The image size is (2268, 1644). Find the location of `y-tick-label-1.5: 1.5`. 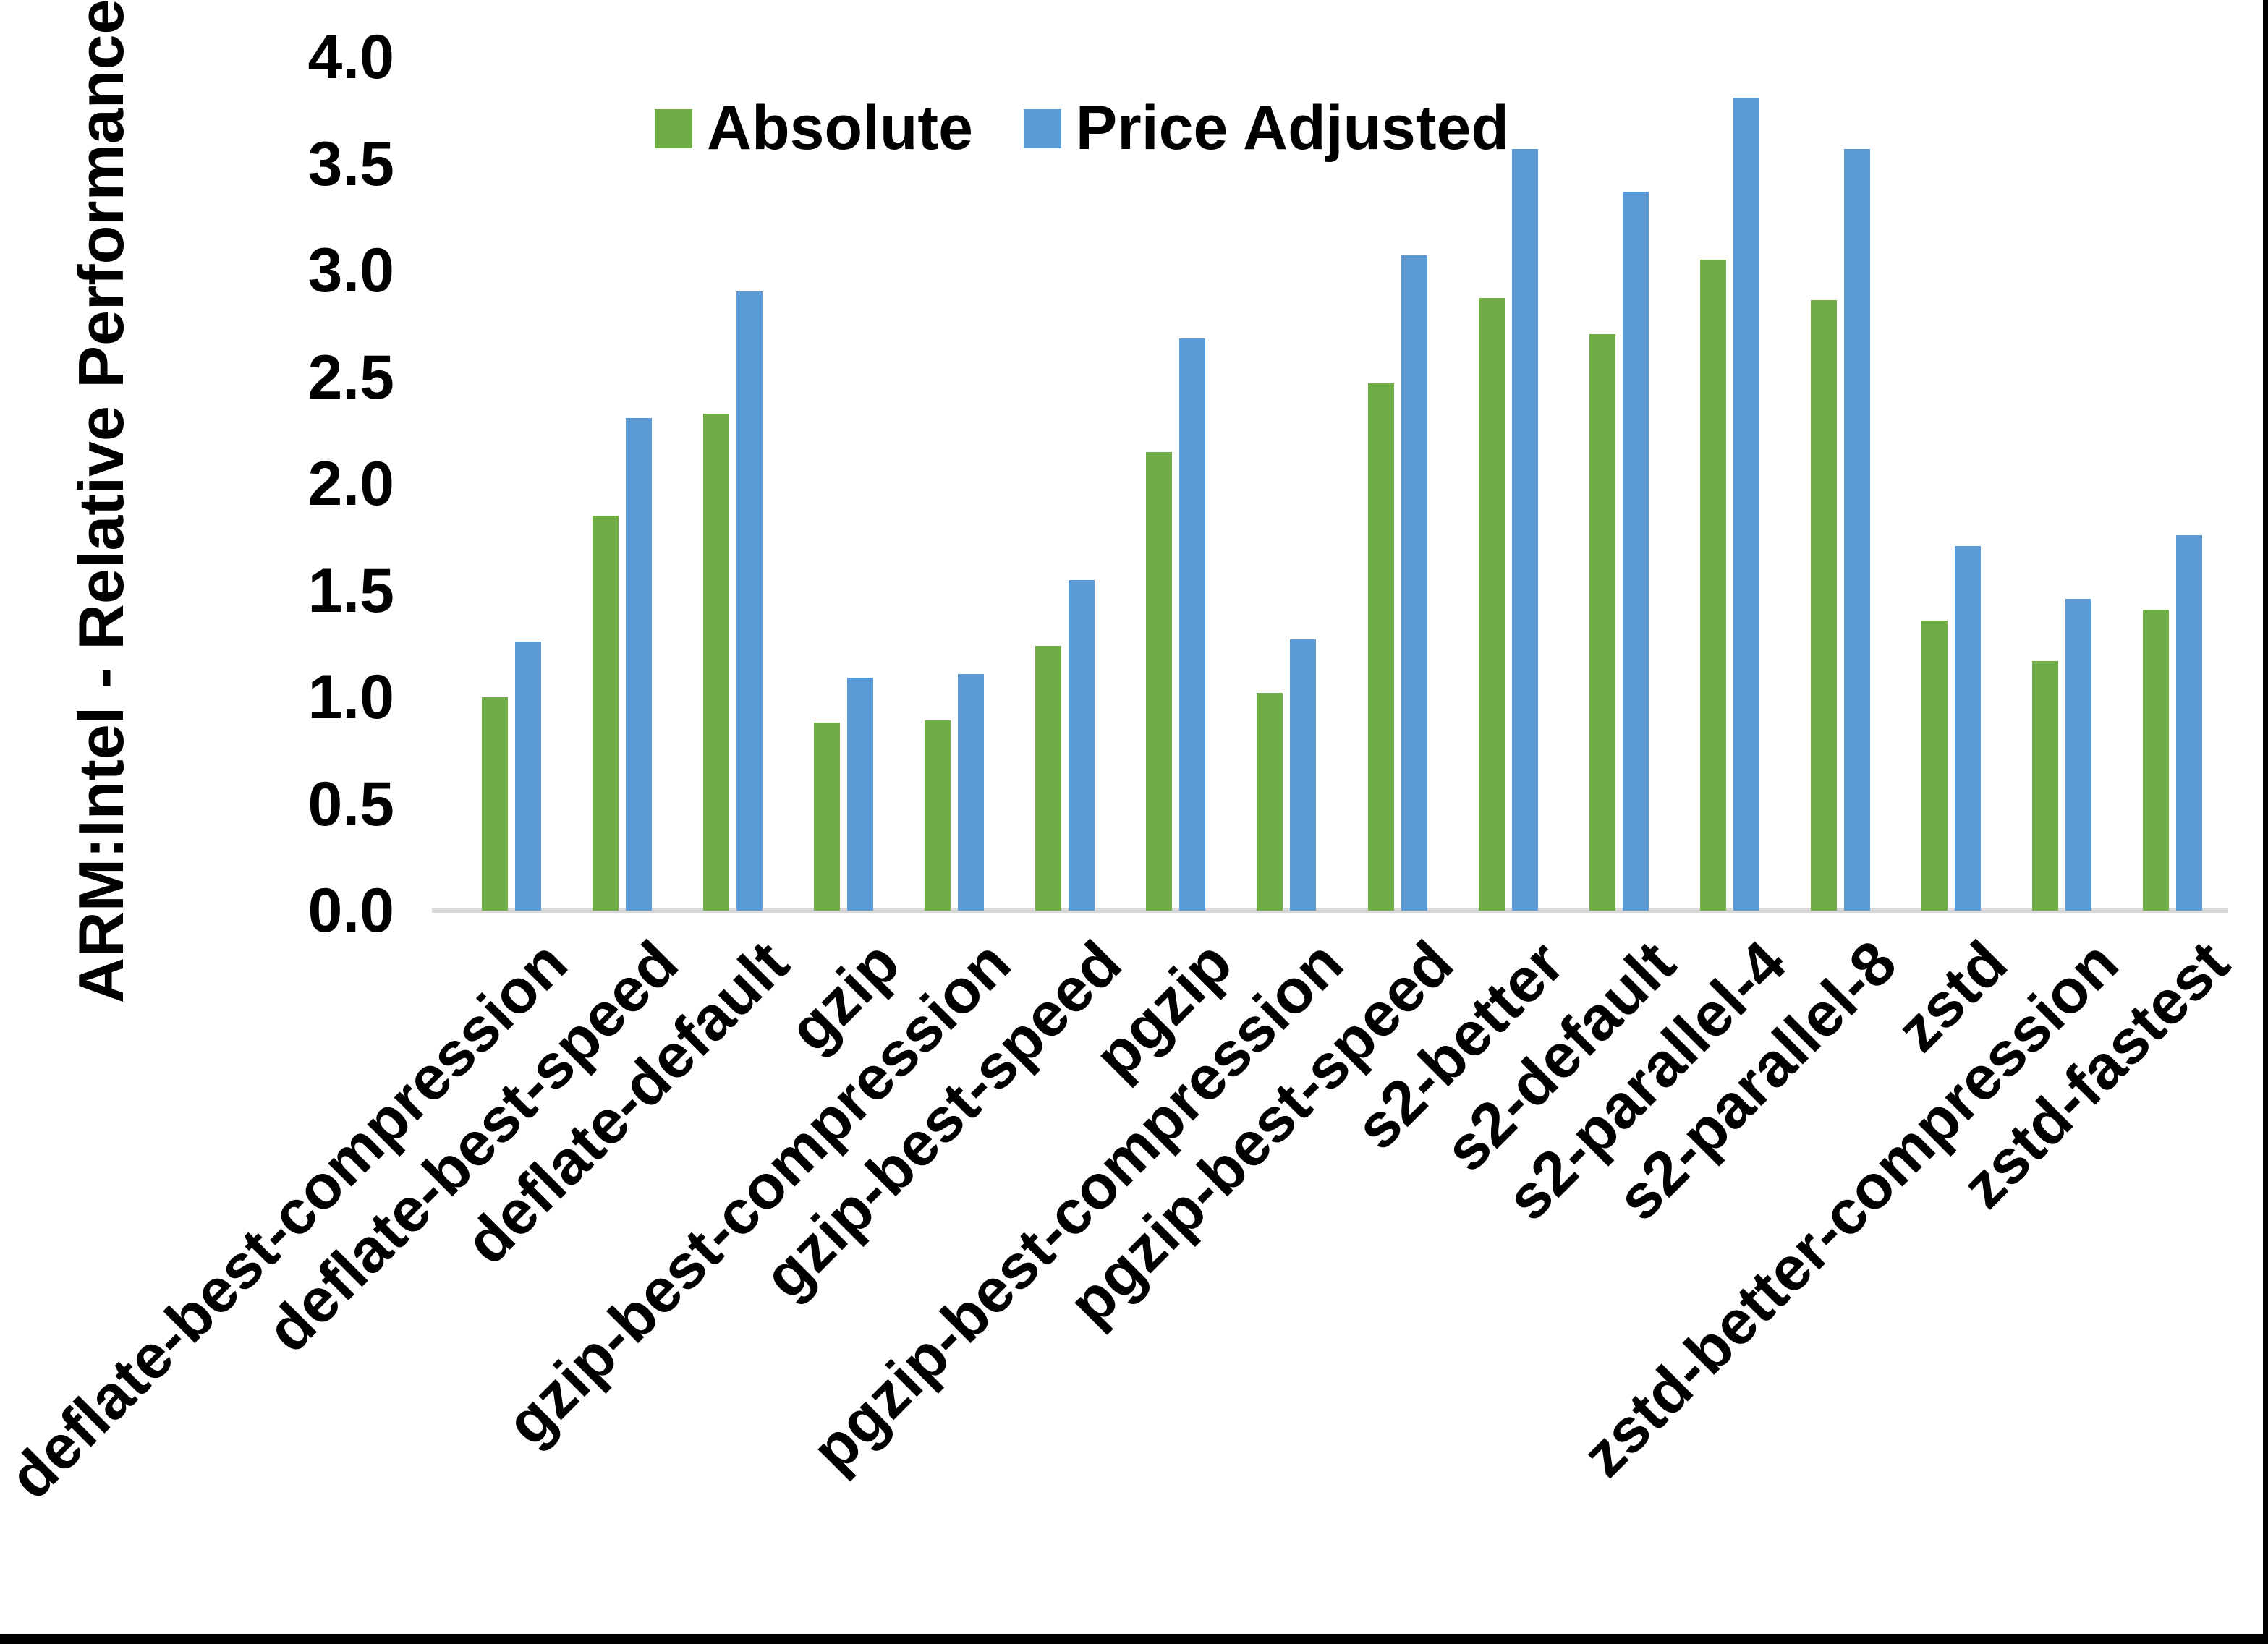

y-tick-label-1.5: 1.5 is located at coordinates (350, 590).